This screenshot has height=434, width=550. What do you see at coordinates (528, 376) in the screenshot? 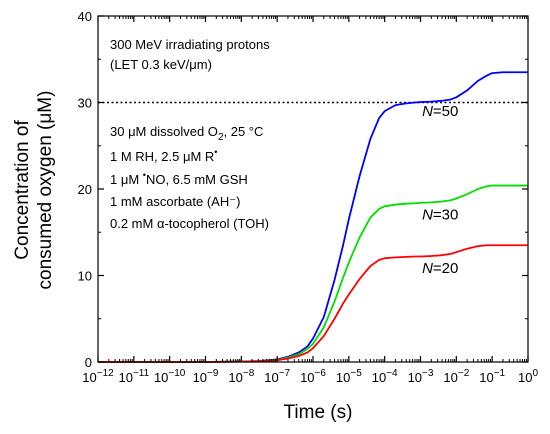
I see `x-tick-label: 10⁰` at bounding box center [528, 376].